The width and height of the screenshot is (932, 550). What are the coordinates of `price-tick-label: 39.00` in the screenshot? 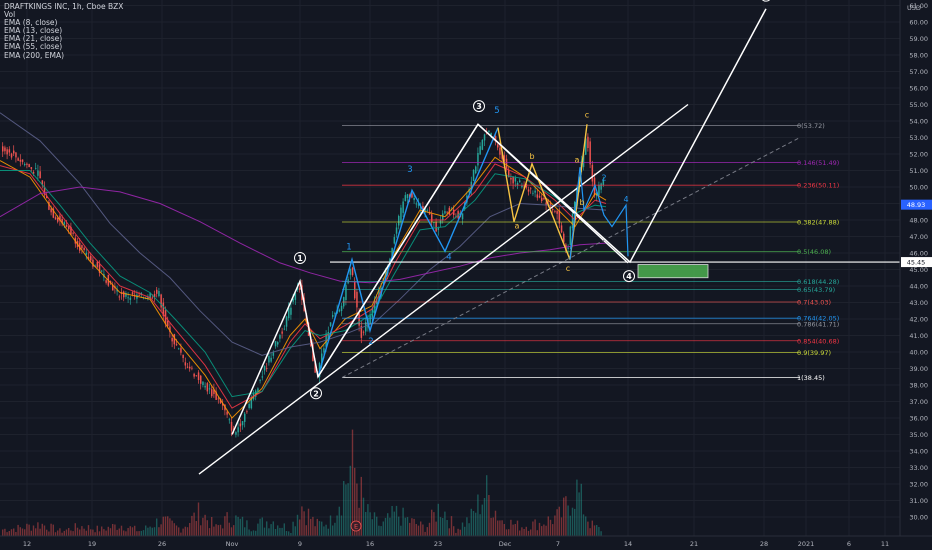 It's located at (918, 369).